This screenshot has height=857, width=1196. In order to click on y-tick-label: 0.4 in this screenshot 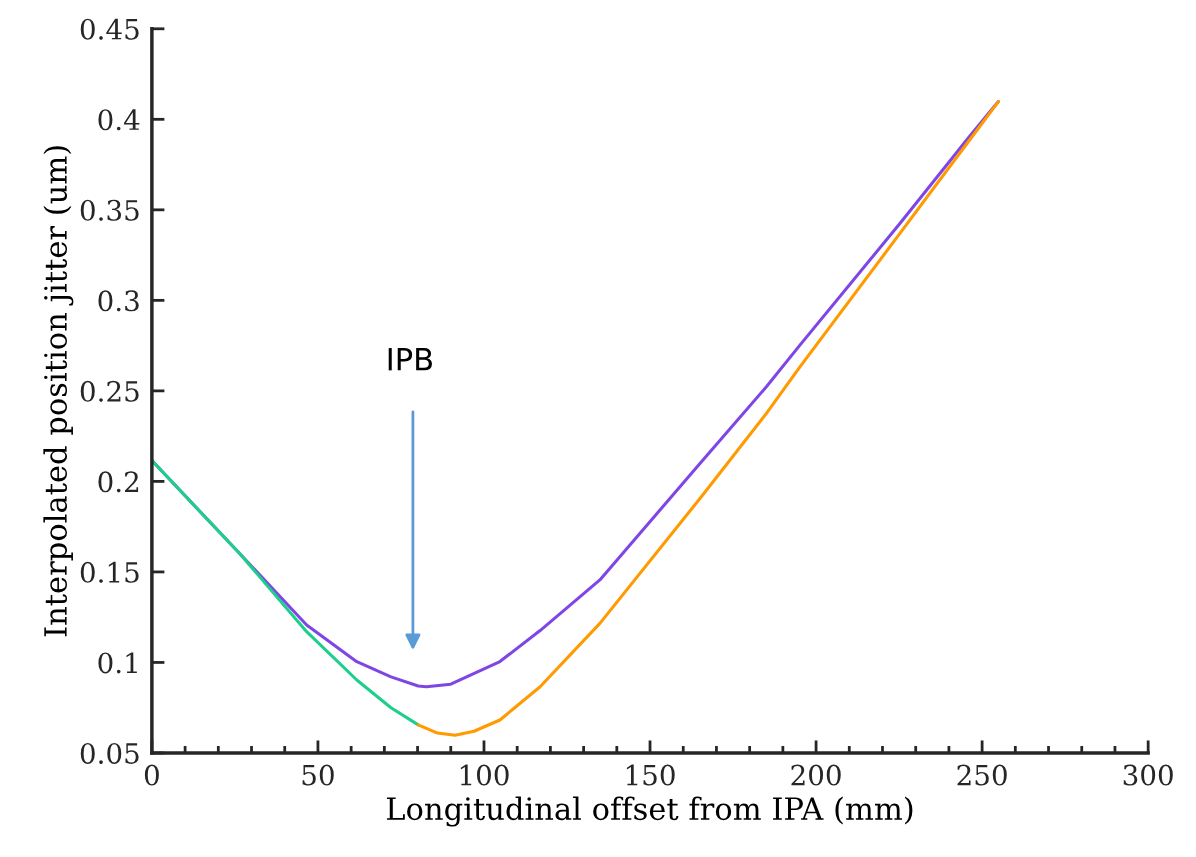, I will do `click(119, 120)`.